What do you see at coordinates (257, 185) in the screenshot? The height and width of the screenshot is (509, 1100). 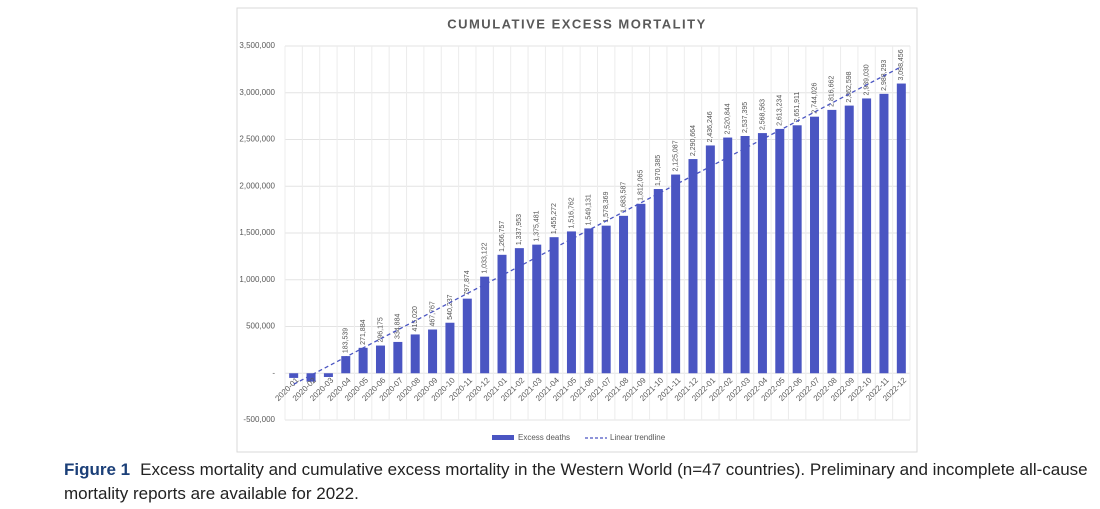 I see `y-tick-label: 2,000,000` at bounding box center [257, 185].